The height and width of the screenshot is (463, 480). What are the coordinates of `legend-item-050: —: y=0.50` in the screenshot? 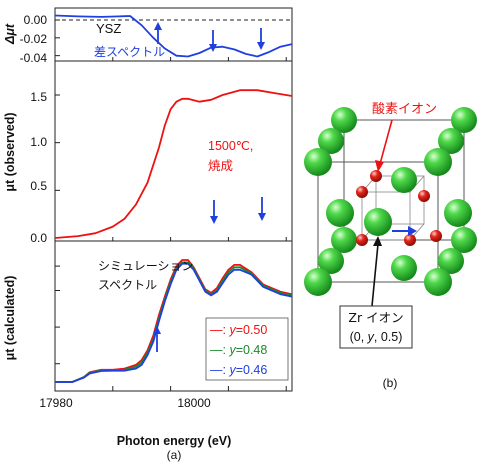 It's located at (238, 330).